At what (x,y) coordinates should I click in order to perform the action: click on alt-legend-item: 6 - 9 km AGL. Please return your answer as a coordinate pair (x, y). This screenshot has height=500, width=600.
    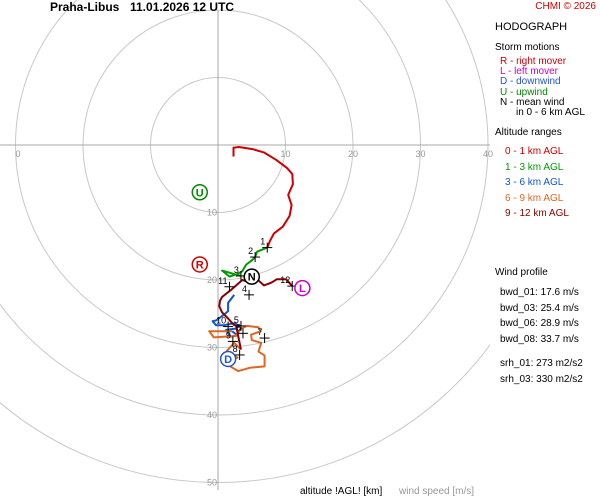
    Looking at the image, I should click on (534, 198).